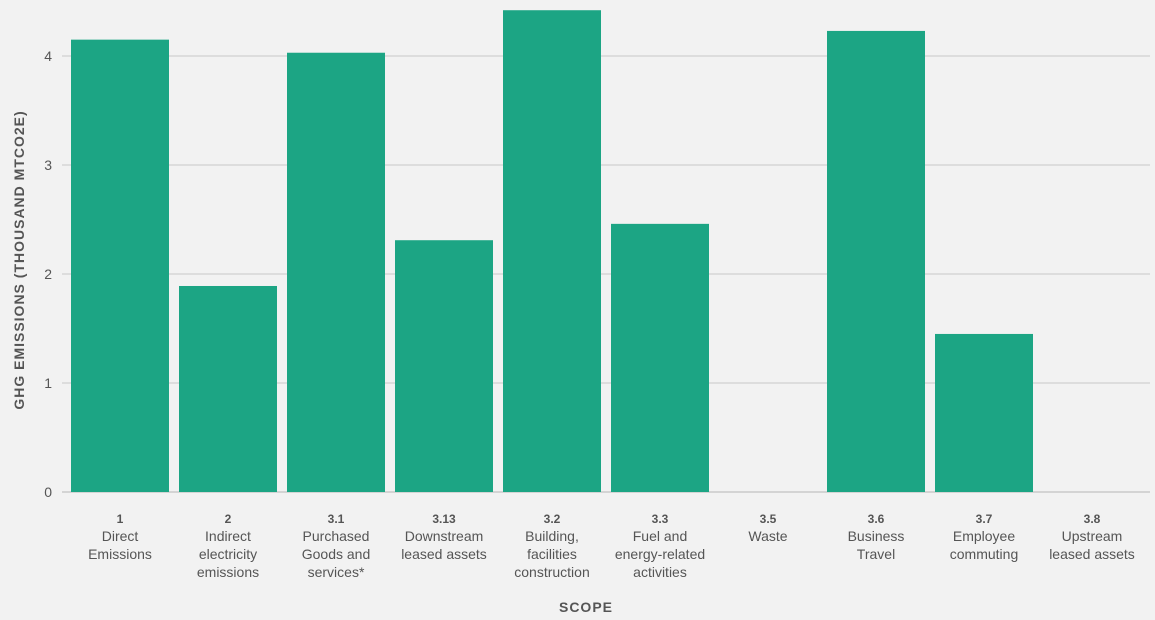 This screenshot has width=1155, height=620. Describe the element at coordinates (876, 519) in the screenshot. I see `x-category-code: 3.6` at that location.